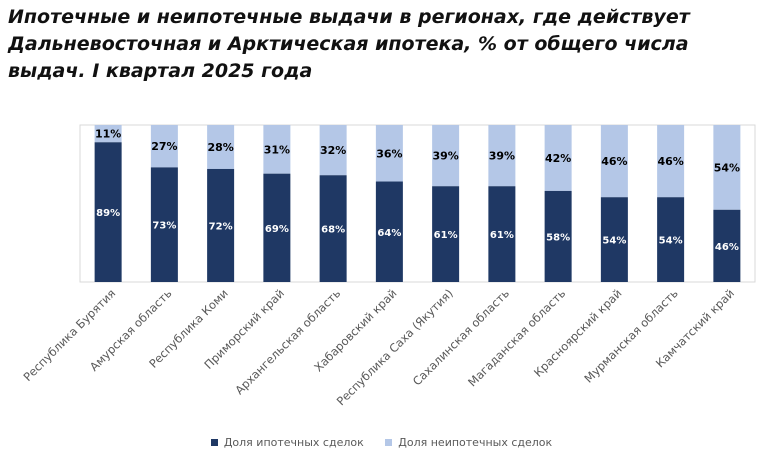  What do you see at coordinates (389, 442) in the screenshot?
I see `legend-swatch-non-mortgage` at bounding box center [389, 442].